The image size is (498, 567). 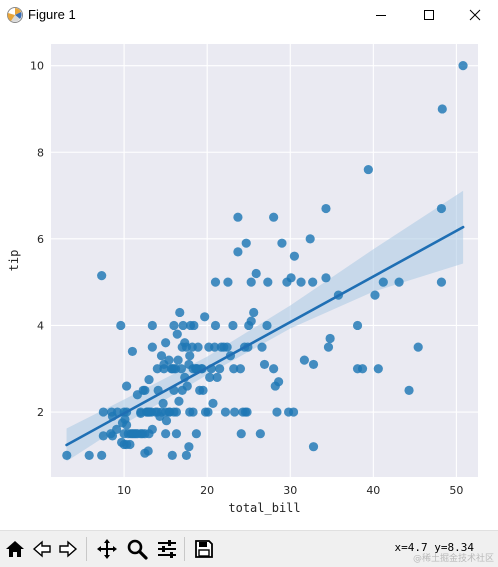 What do you see at coordinates (15, 15) in the screenshot?
I see `matplotlib-app-icon` at bounding box center [15, 15].